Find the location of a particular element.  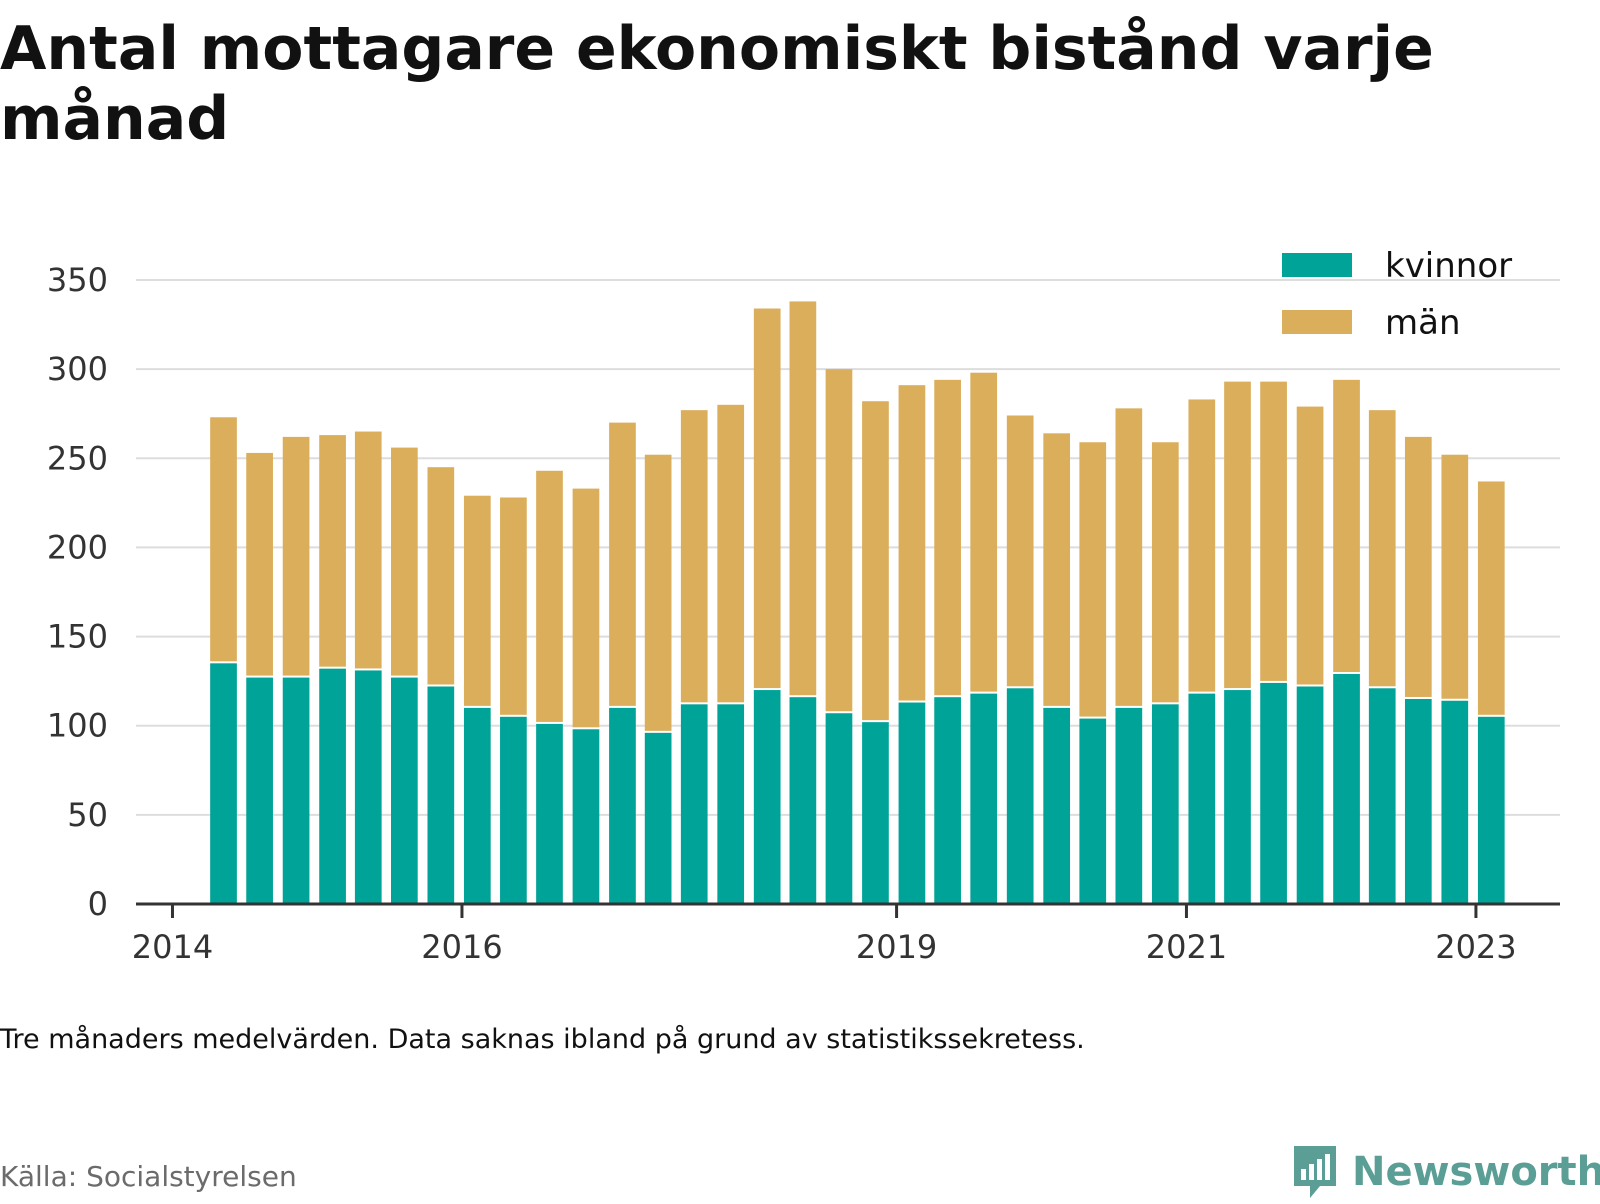

y-tick-label-0: 0 is located at coordinates (98, 904).